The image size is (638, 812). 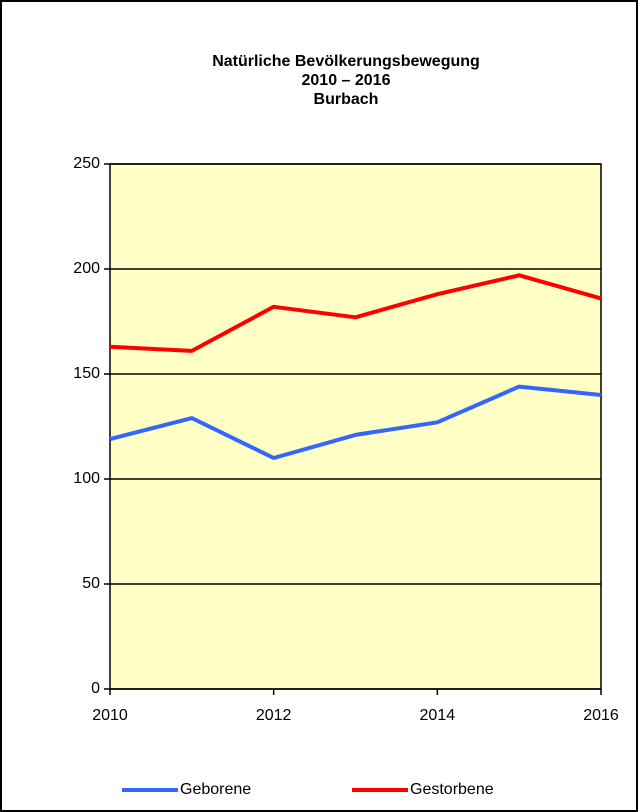 What do you see at coordinates (86, 478) in the screenshot?
I see `y-tick-label: 100` at bounding box center [86, 478].